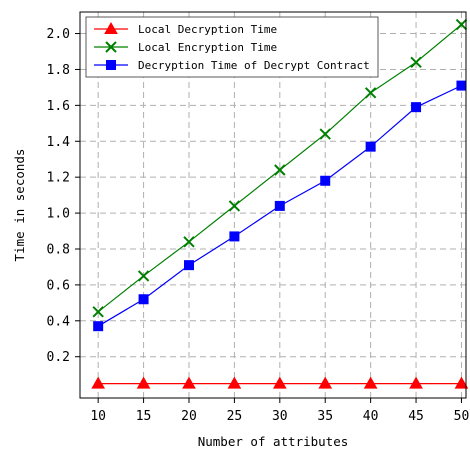 The height and width of the screenshot is (453, 470). Describe the element at coordinates (280, 416) in the screenshot. I see `x-tick-label: 30` at that location.